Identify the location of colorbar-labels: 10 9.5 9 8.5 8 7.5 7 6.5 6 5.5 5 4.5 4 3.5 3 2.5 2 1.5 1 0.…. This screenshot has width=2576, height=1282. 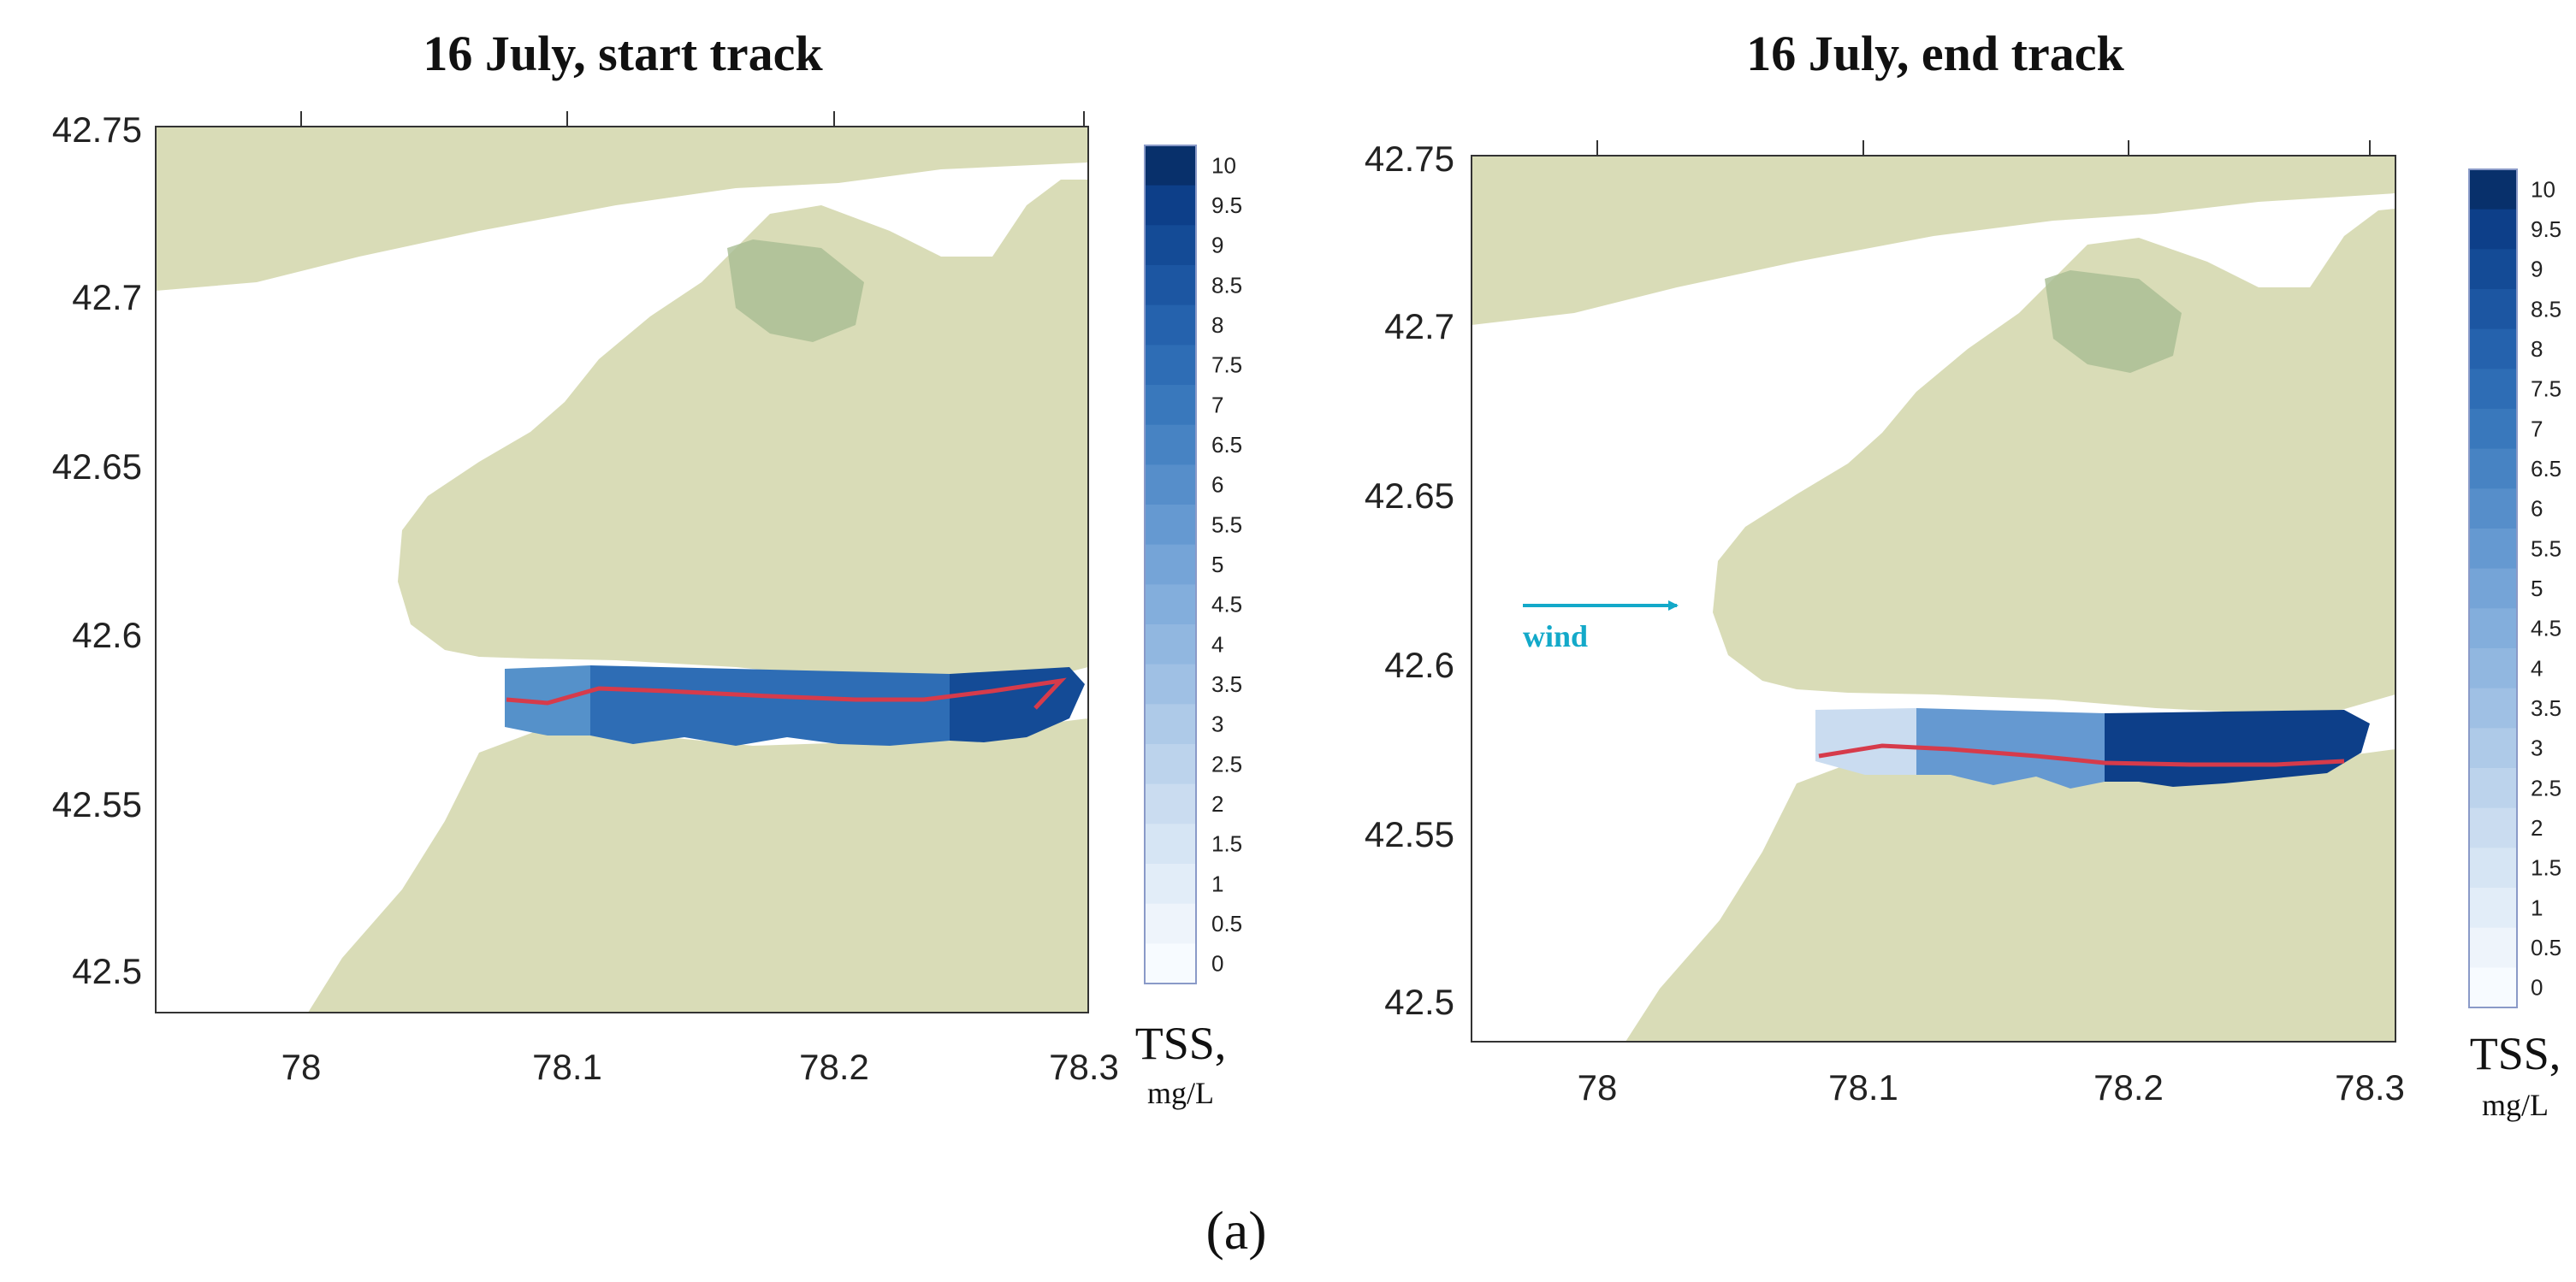
(1226, 564).